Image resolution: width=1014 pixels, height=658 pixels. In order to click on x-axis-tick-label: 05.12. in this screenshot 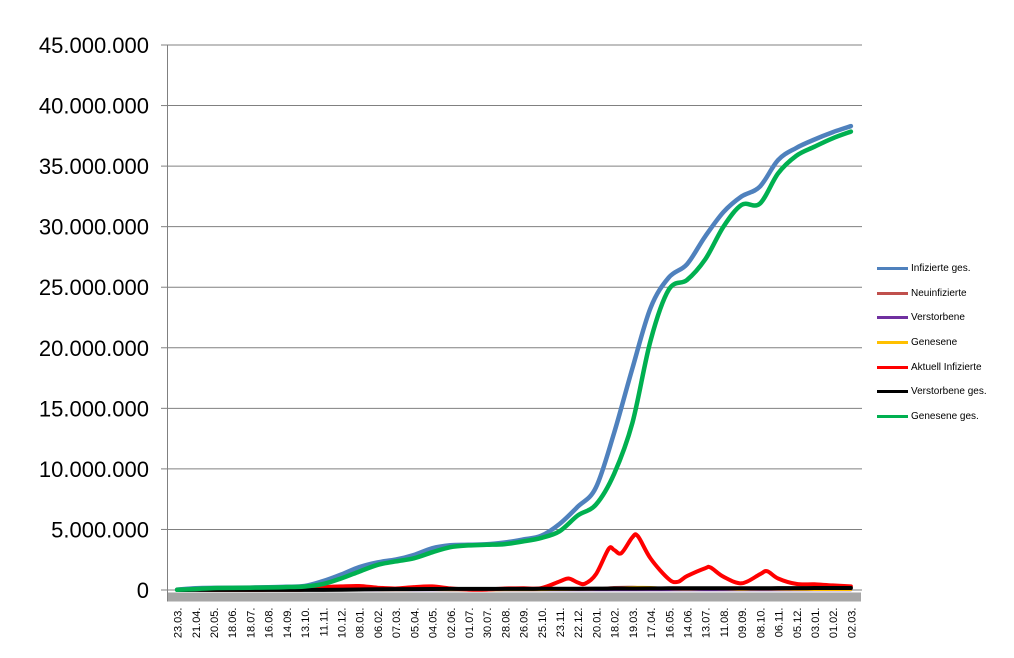, I will do `click(798, 623)`.